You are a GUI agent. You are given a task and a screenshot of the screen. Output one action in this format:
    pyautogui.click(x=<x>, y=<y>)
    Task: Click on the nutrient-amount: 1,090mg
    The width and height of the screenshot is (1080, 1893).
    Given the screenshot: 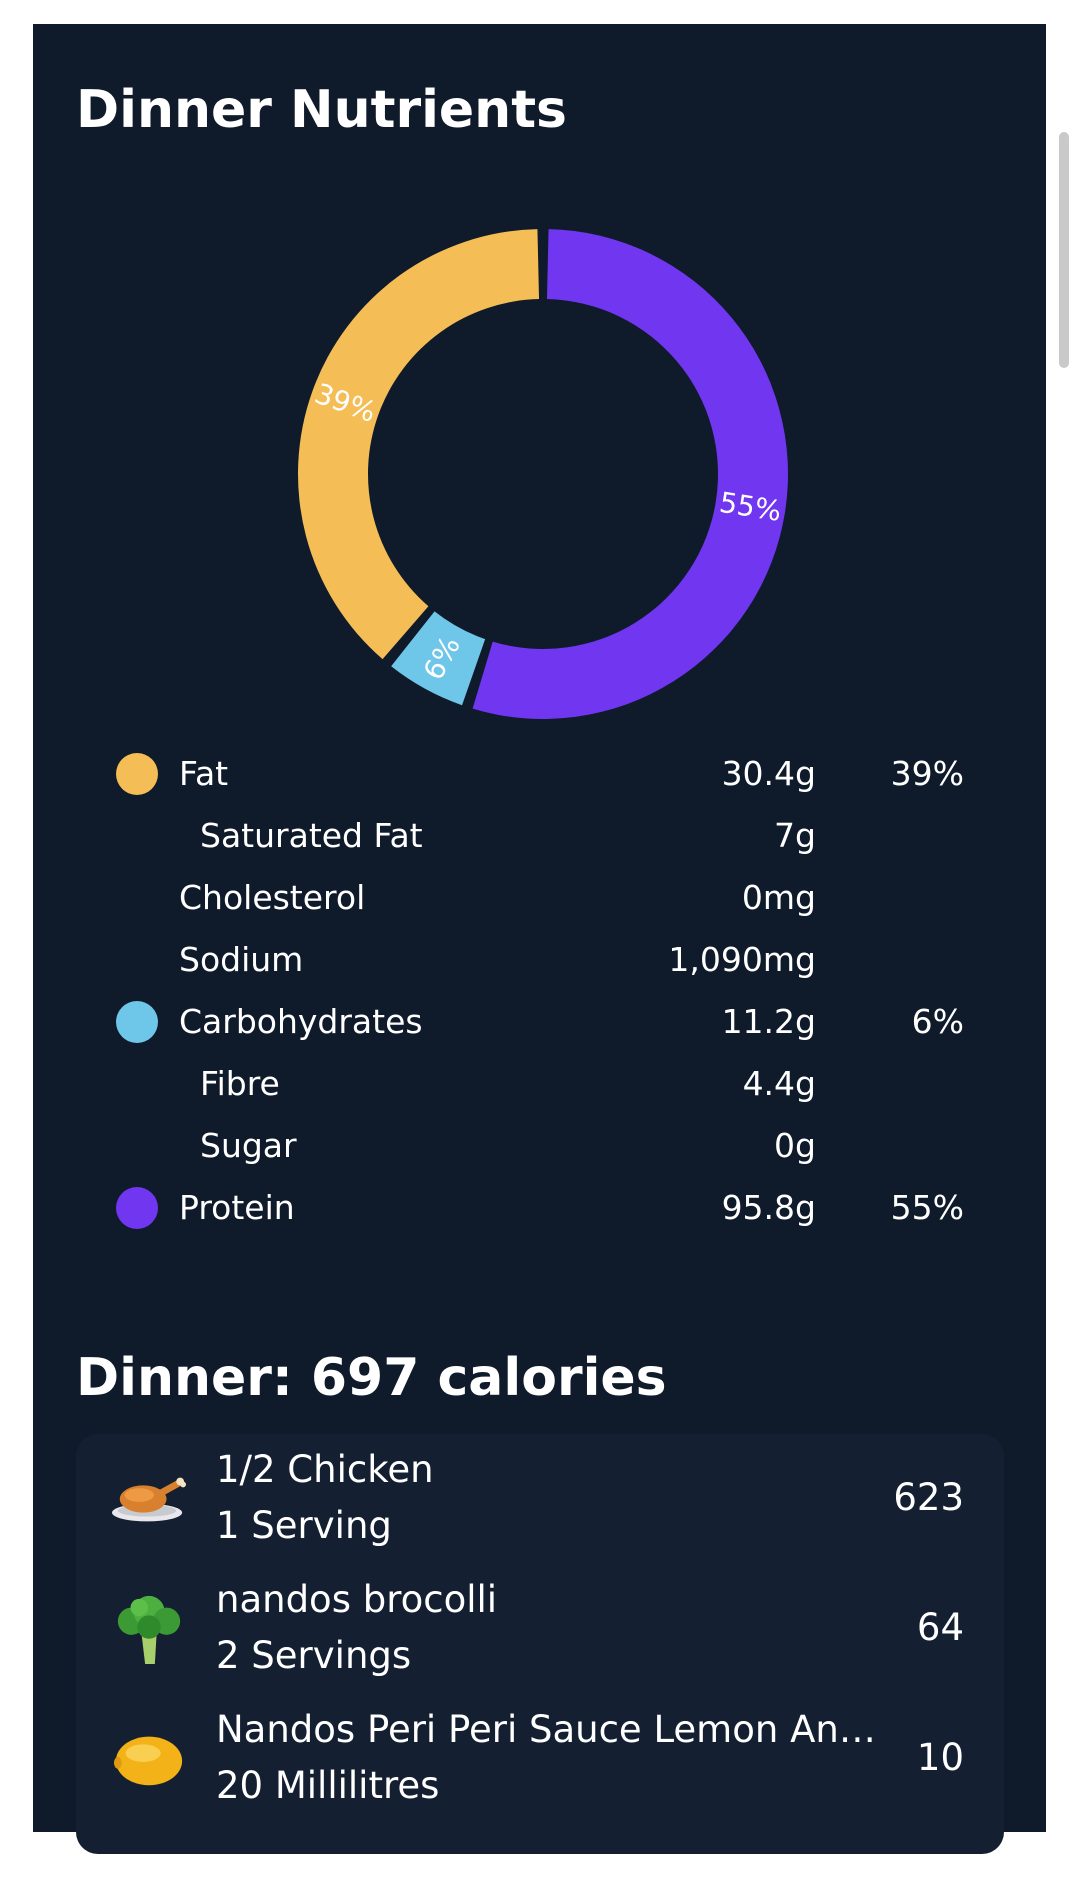 What is the action you would take?
    pyautogui.click(x=742, y=959)
    